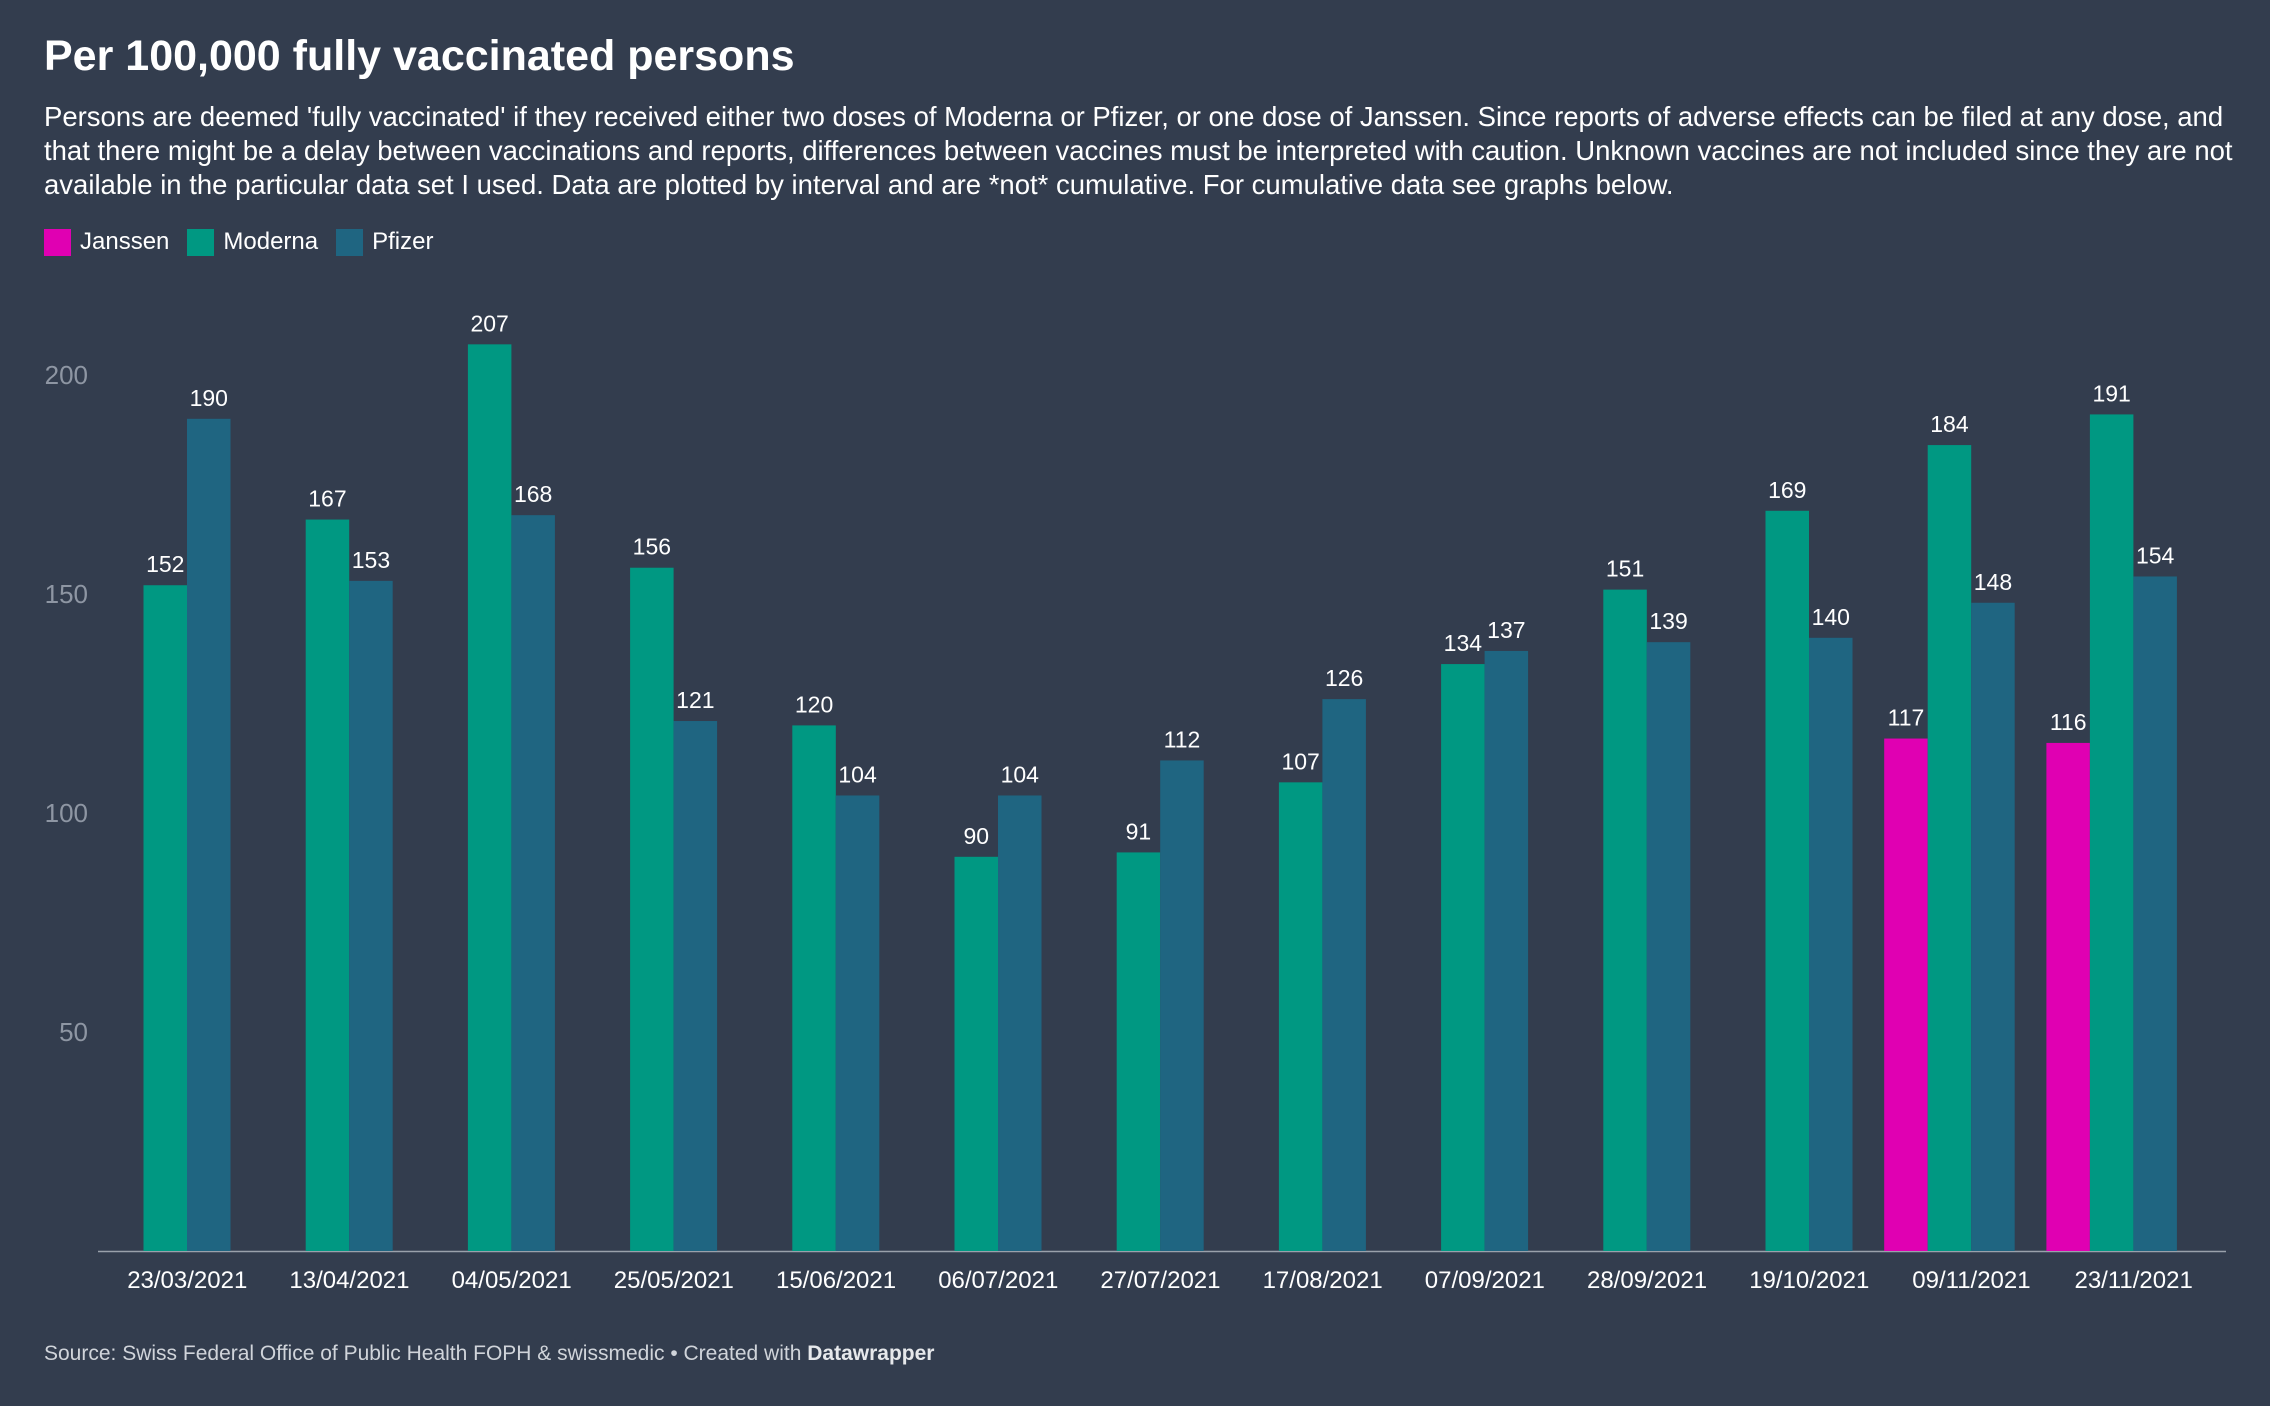 Image resolution: width=2270 pixels, height=1406 pixels. Describe the element at coordinates (1809, 1280) in the screenshot. I see `x-tick-label-10: 19/10/2021` at that location.